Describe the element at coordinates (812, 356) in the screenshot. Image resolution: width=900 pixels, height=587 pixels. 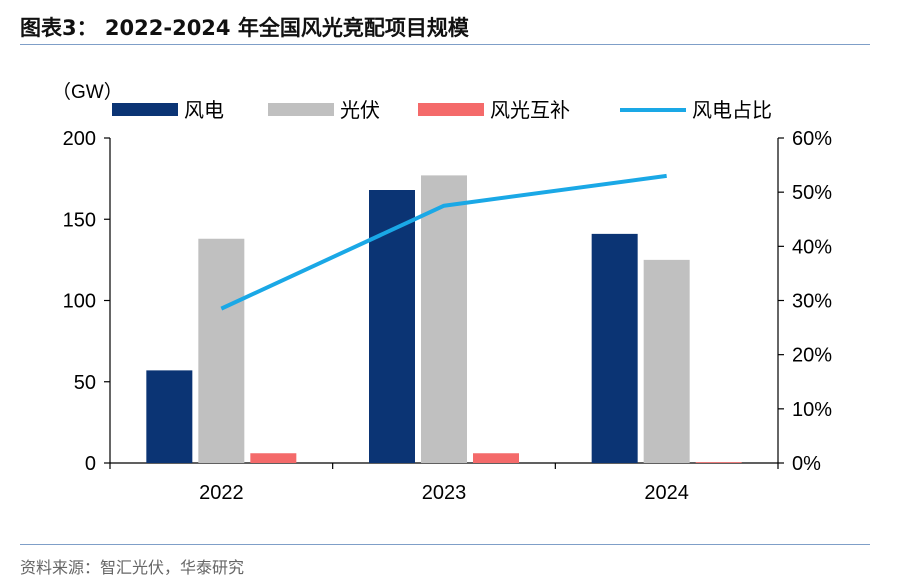
I see `y-right-tick-label: 20%` at that location.